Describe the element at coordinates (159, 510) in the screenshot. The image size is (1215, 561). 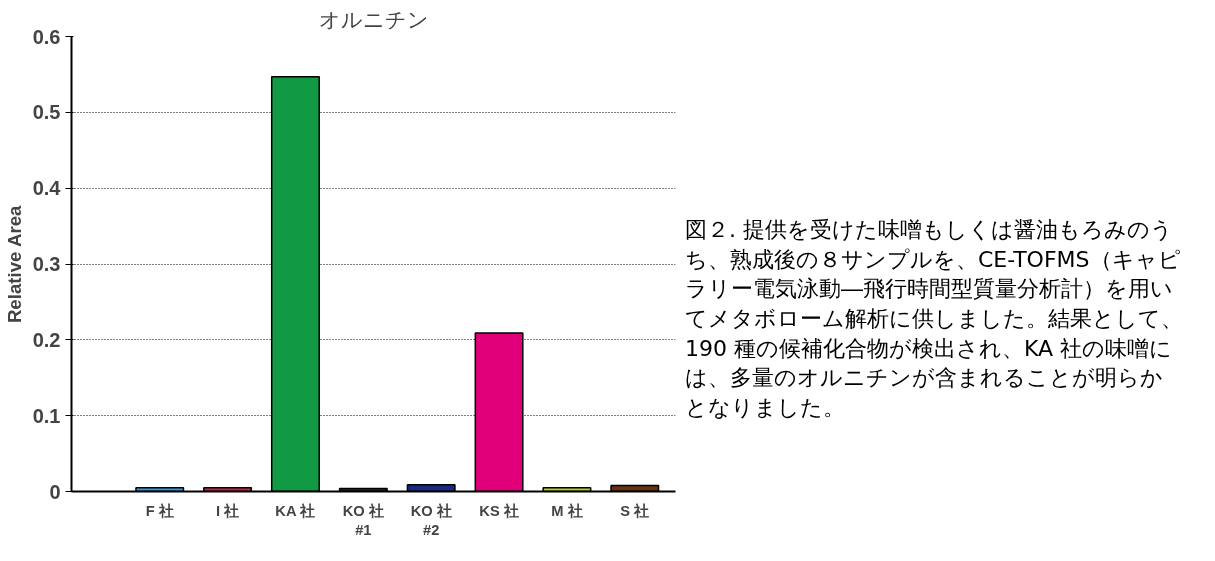
I see `x-tick-label: F 社` at that location.